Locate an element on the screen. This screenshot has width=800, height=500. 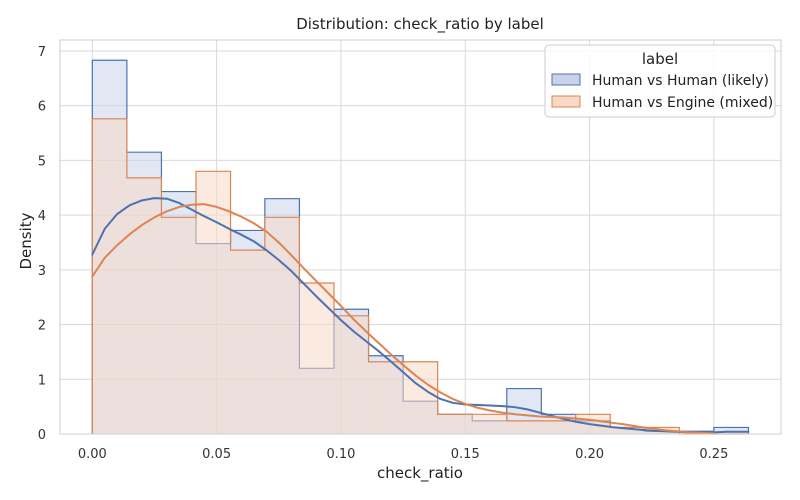
x-tick-label: 0.25 is located at coordinates (713, 454).